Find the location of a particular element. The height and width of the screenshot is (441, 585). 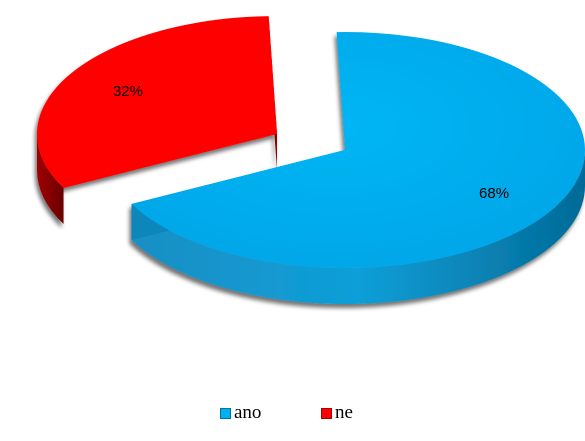

legend-swatch-ne is located at coordinates (326, 413).